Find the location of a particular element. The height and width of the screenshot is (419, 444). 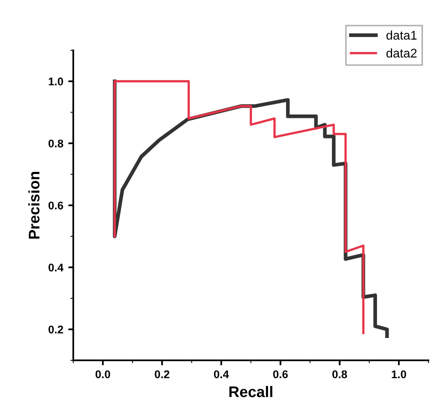

x-tick-label: 0.0 is located at coordinates (103, 374).